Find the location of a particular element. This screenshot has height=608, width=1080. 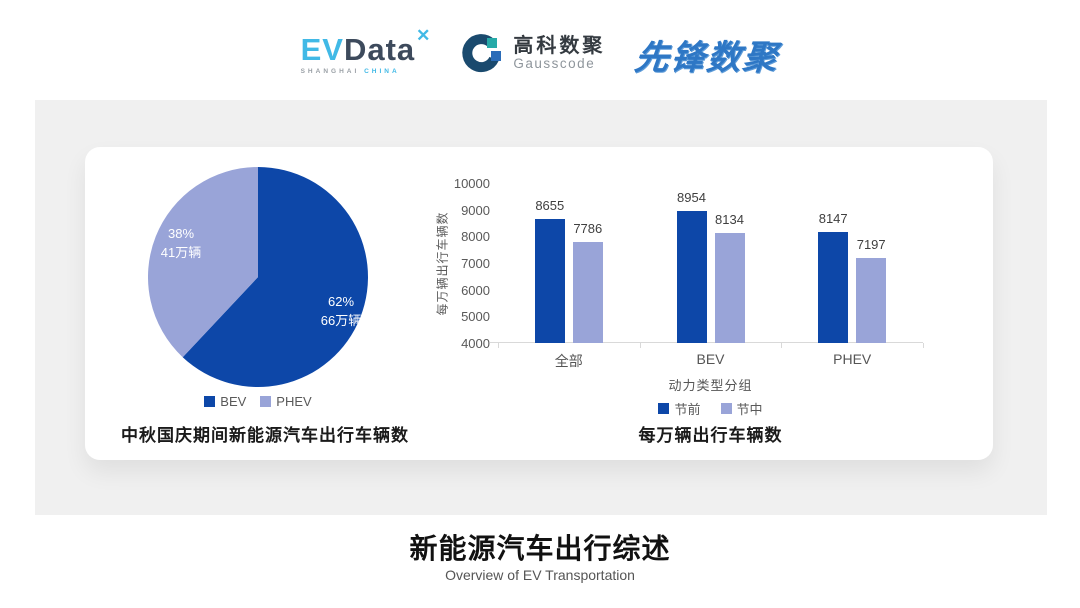

bar-value-label: 8655 is located at coordinates (550, 205).